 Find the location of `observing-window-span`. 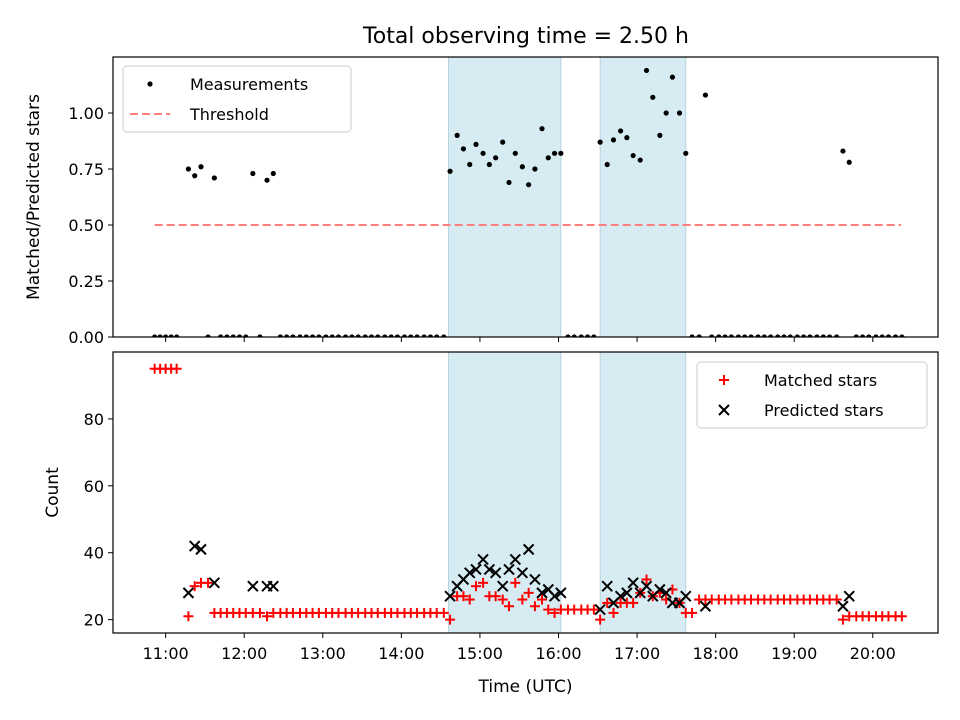

observing-window-span is located at coordinates (505, 197).